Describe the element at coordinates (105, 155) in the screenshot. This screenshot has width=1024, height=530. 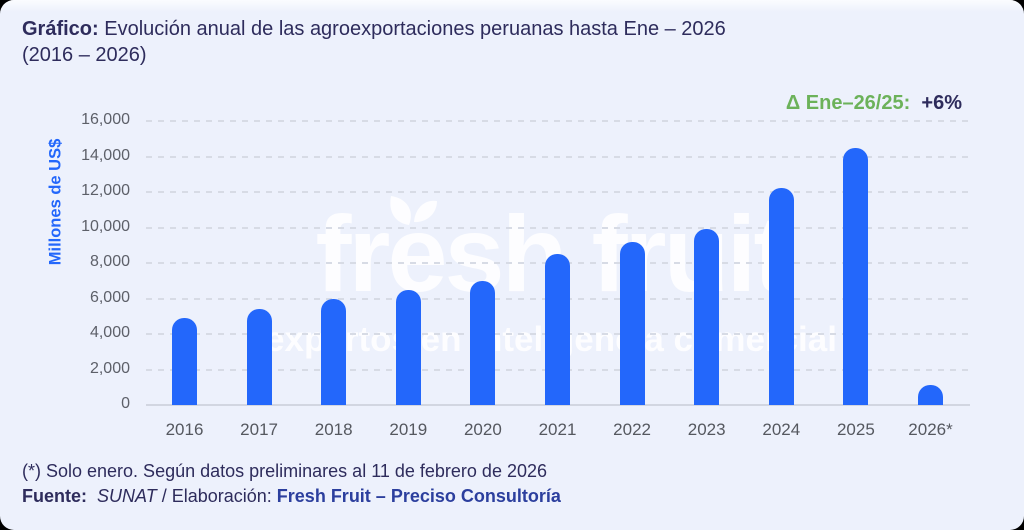
I see `y-tick-label: 14,000` at that location.